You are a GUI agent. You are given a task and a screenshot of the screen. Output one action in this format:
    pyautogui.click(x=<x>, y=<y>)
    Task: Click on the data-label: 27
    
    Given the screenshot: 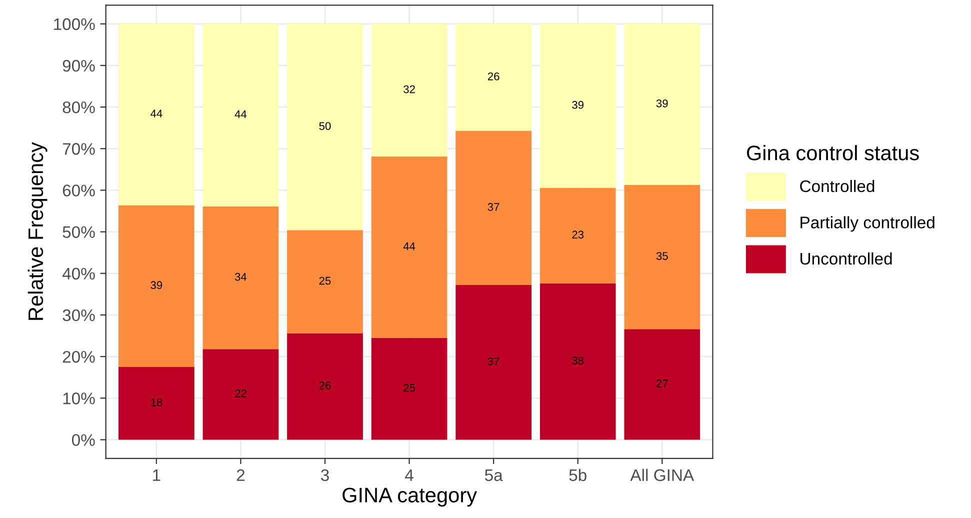 What is the action you would take?
    pyautogui.click(x=662, y=384)
    